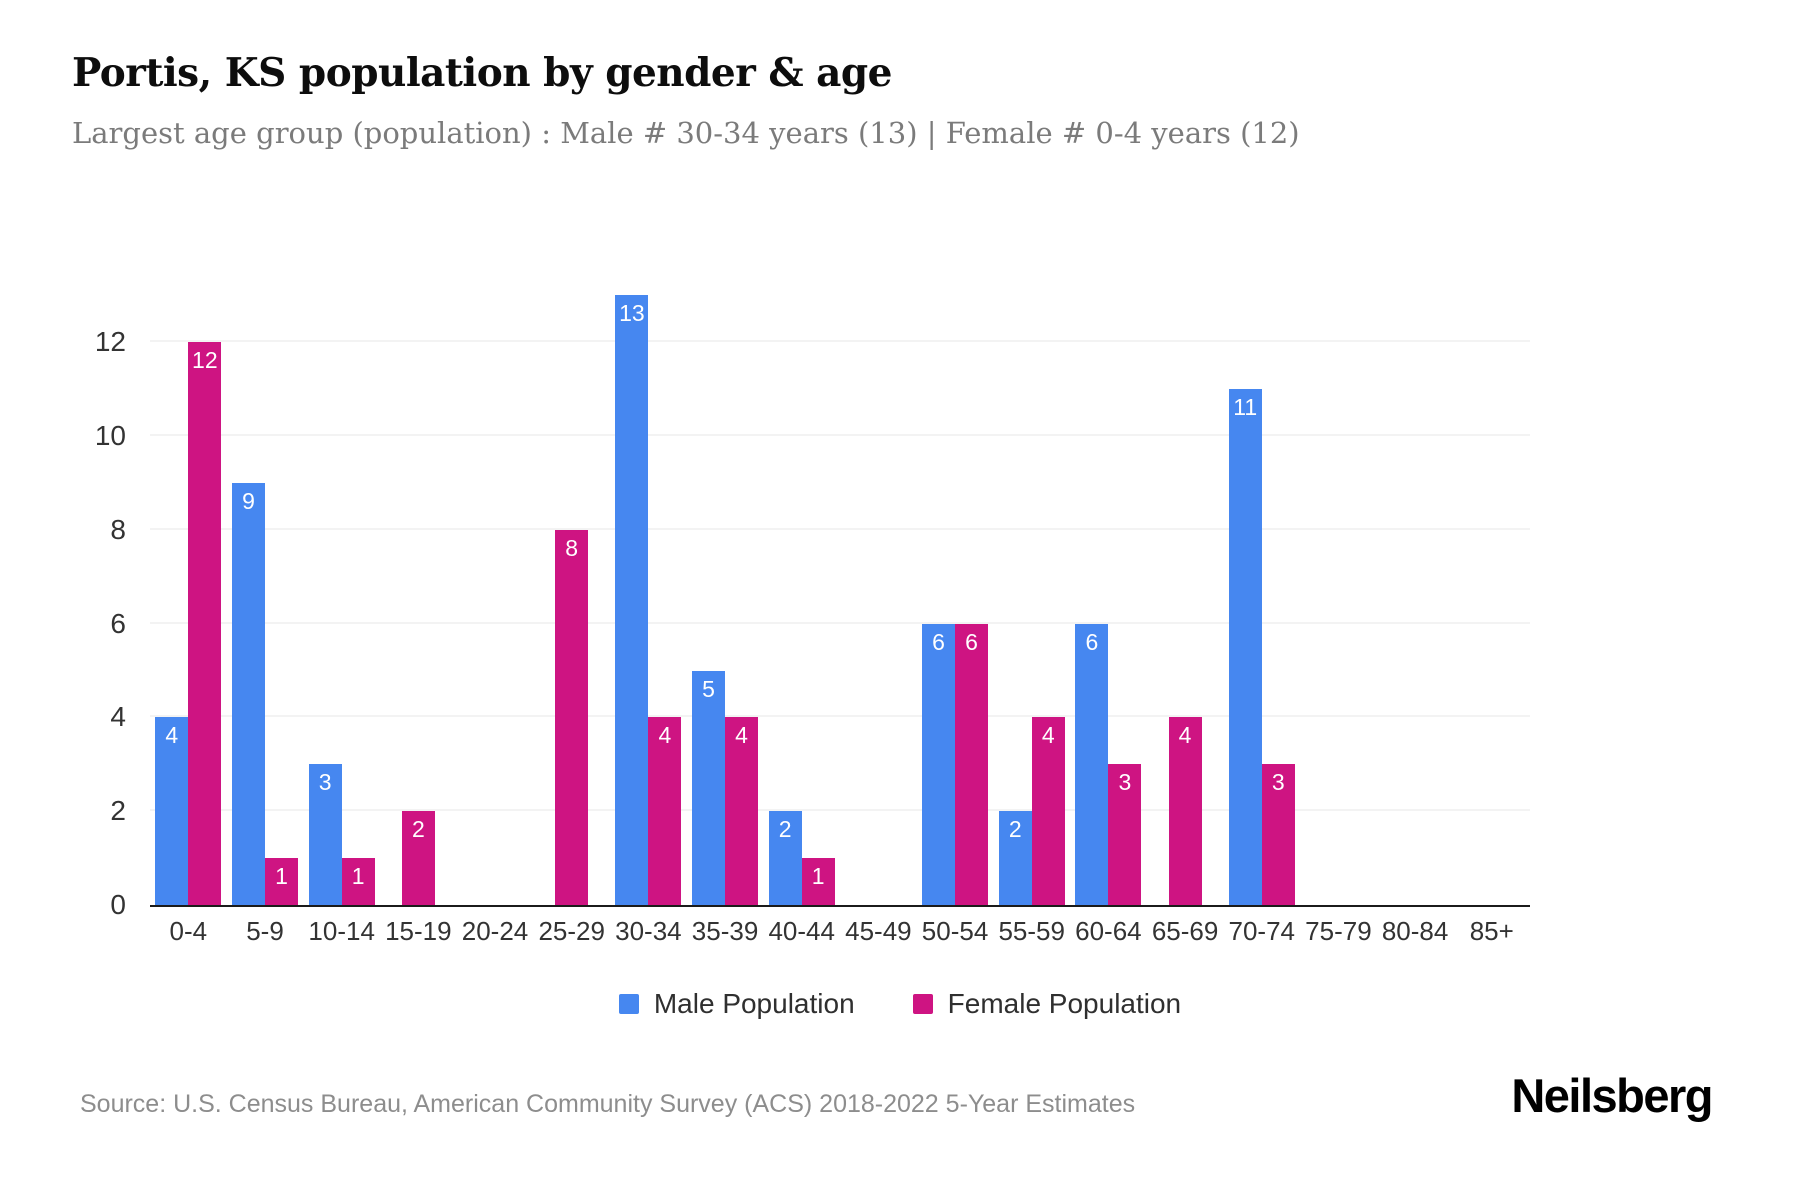 This screenshot has width=1800, height=1200. What do you see at coordinates (418, 588) in the screenshot?
I see `bar-group-15-19: 2` at bounding box center [418, 588].